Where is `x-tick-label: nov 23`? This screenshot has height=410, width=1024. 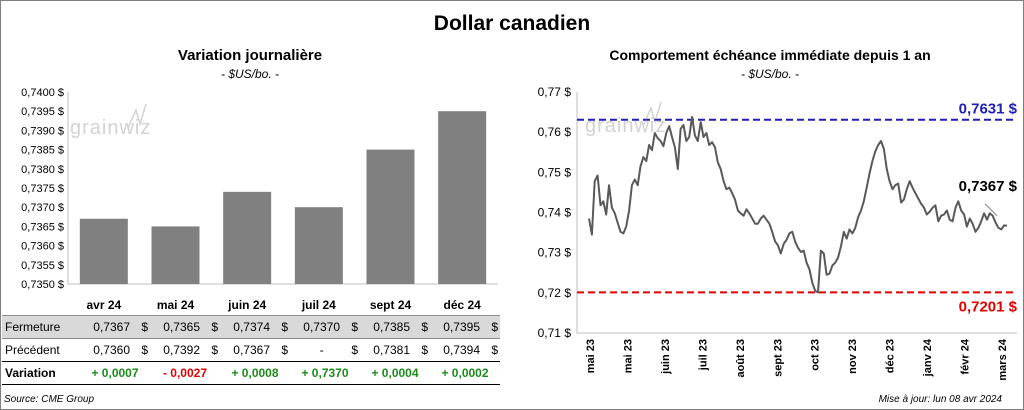
x-tick-label: nov 23 is located at coordinates (853, 356).